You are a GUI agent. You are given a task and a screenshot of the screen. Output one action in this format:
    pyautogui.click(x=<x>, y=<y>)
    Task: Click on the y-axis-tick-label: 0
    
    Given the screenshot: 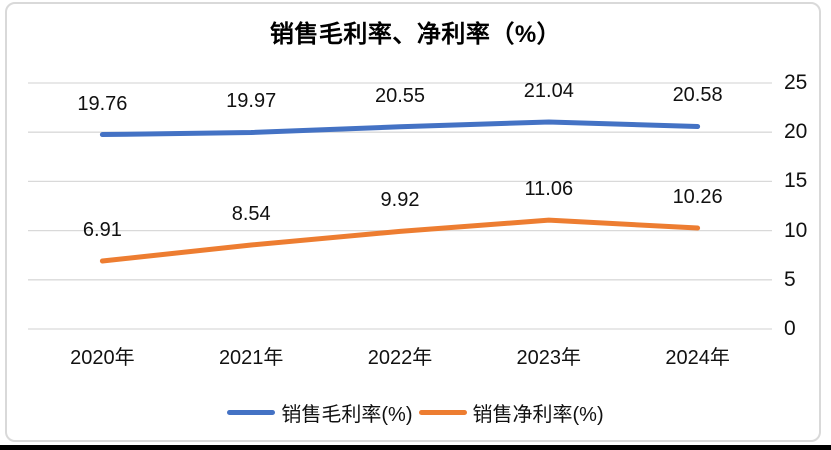 What is the action you would take?
    pyautogui.click(x=790, y=328)
    